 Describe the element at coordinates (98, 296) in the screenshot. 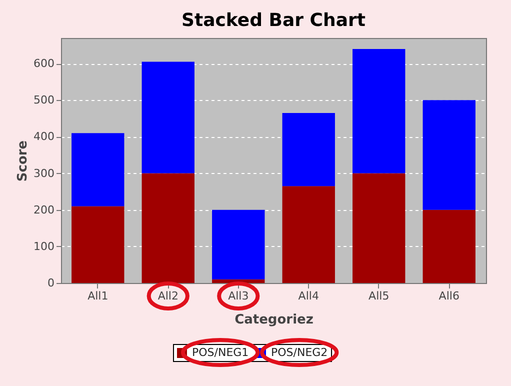

I see `x-tick-label: All1` at that location.